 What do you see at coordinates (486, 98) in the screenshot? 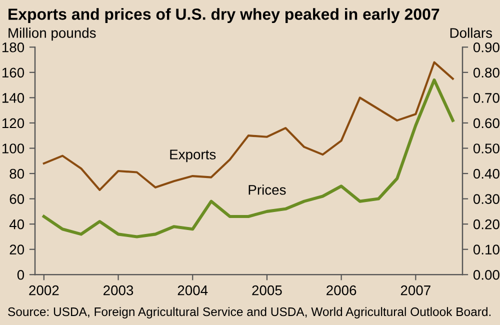
I see `y2-tick-label: 0.70` at bounding box center [486, 98].